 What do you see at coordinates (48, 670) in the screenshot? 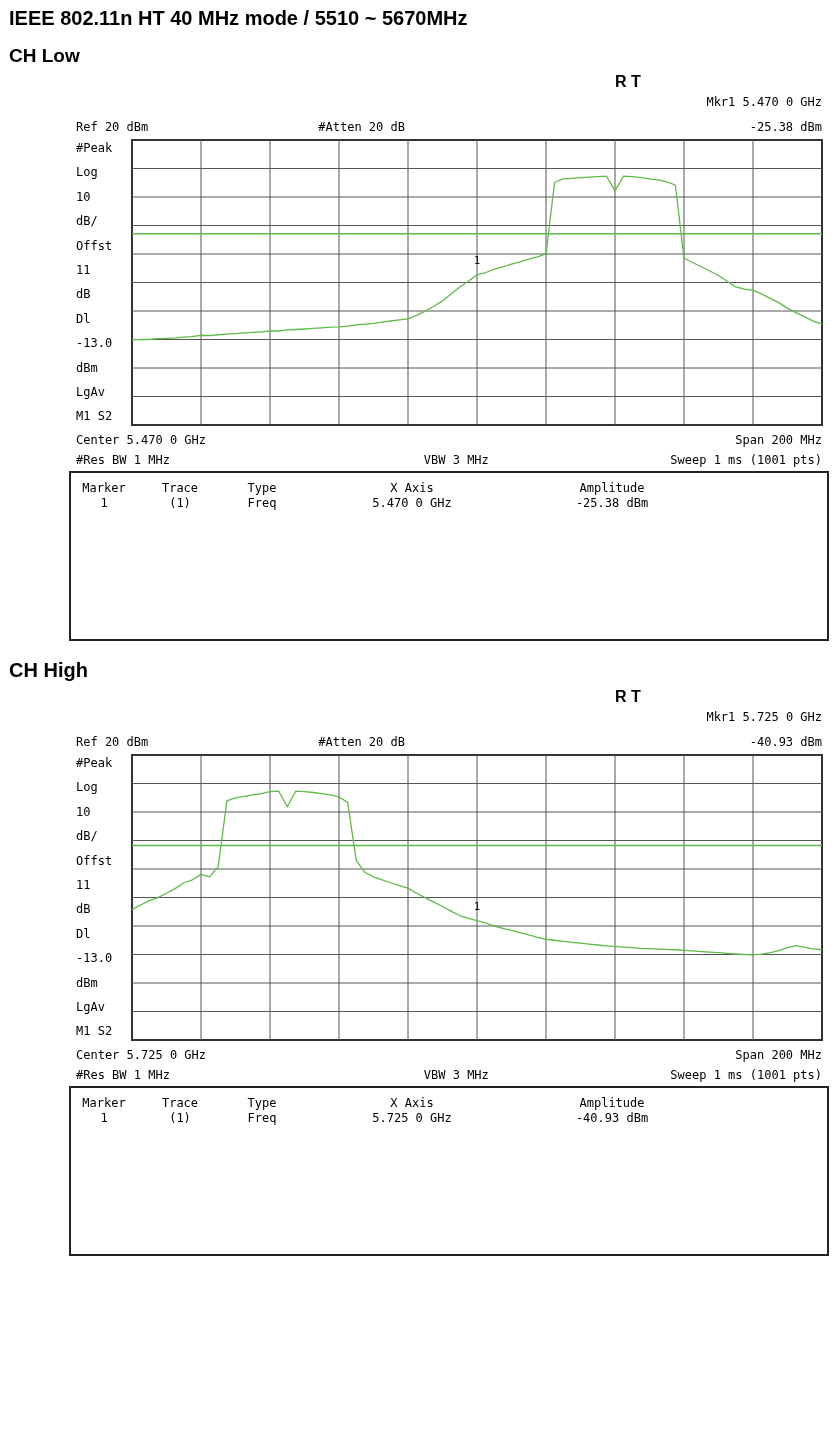
I see `chart-title: CH High` at bounding box center [48, 670].